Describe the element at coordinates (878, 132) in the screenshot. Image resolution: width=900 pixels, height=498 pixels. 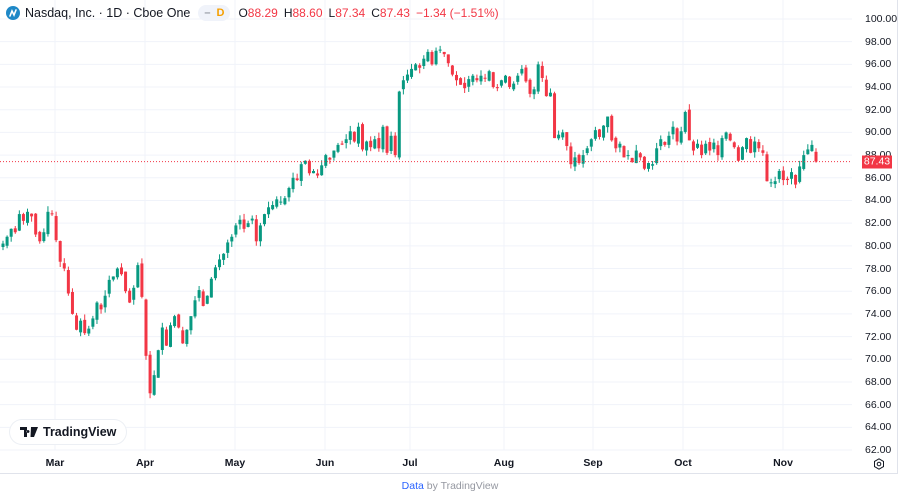
I see `price-tick: 90.00` at that location.